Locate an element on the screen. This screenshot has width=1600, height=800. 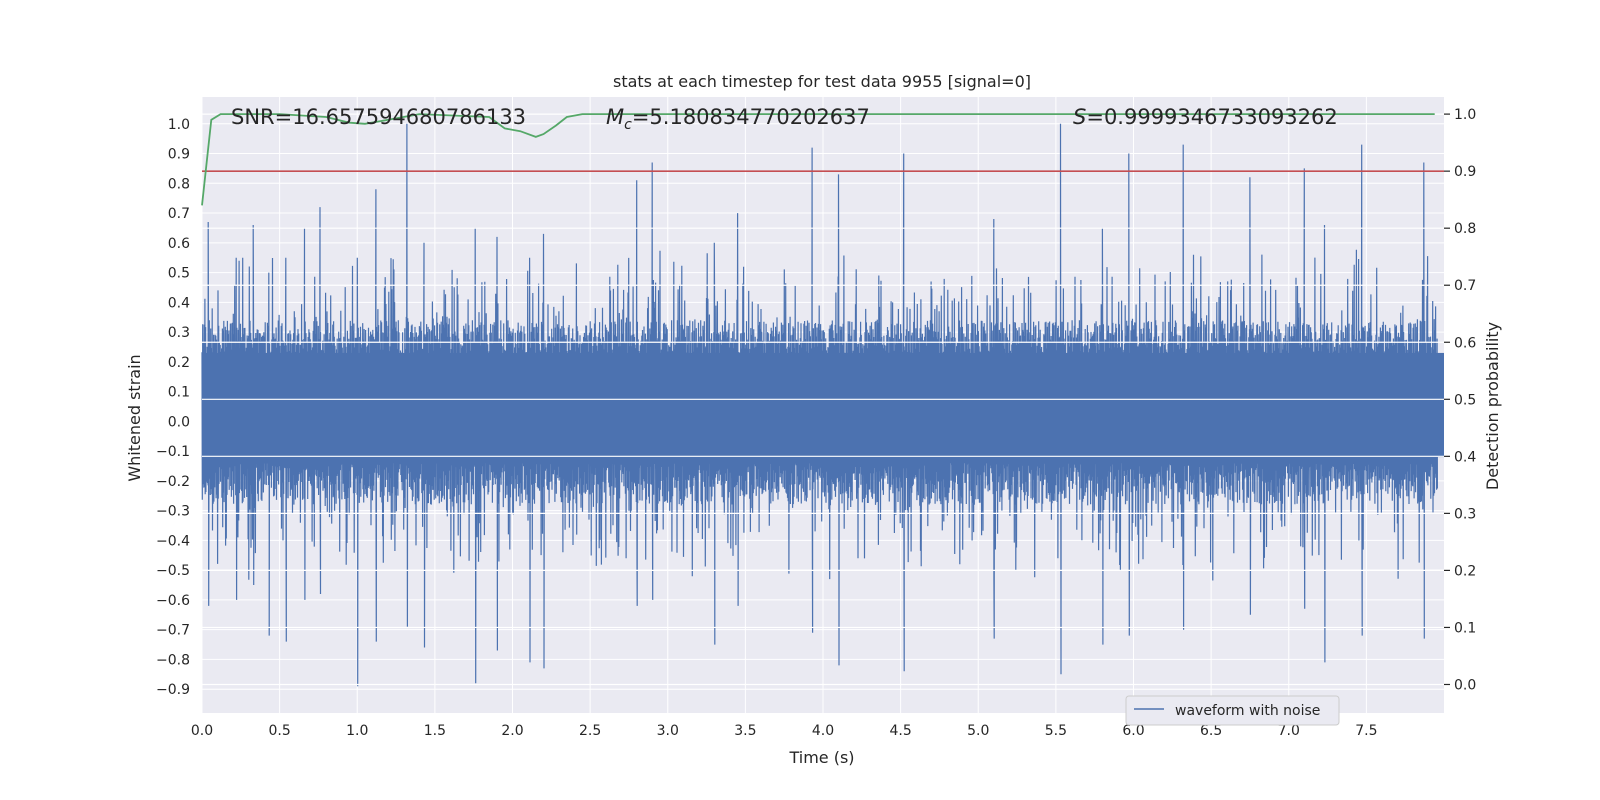
x-tick-label: 4.0 is located at coordinates (823, 731).